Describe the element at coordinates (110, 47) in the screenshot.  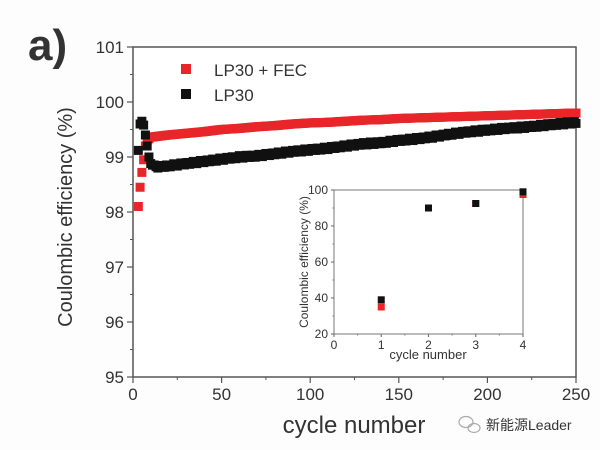
I see `y-tick-label: 101` at that location.